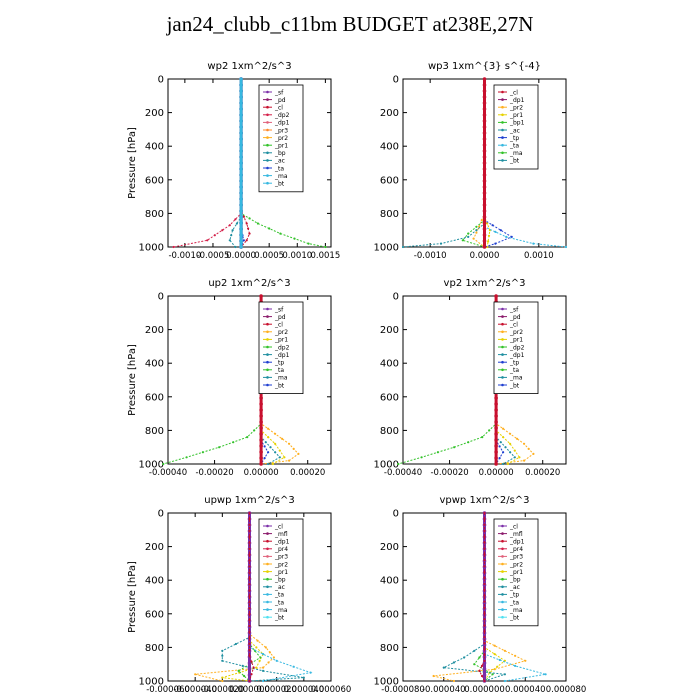  Describe the element at coordinates (516, 347) in the screenshot. I see `legend-box` at that location.